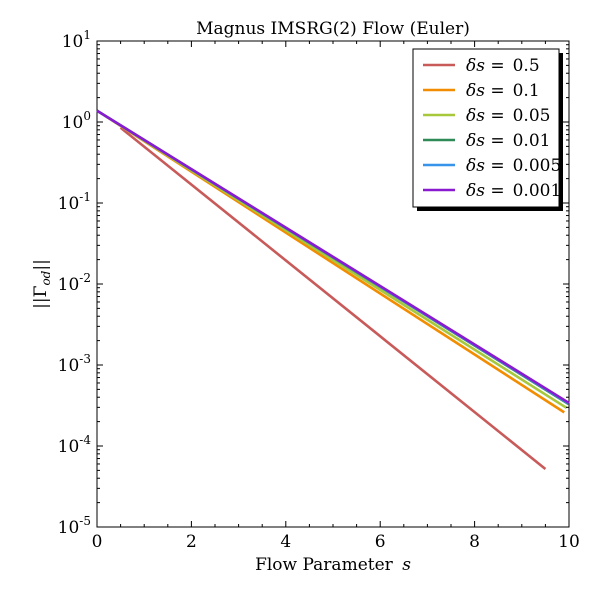  What do you see at coordinates (537, 191) in the screenshot?
I see `legend-label-value: 0.001` at bounding box center [537, 191].